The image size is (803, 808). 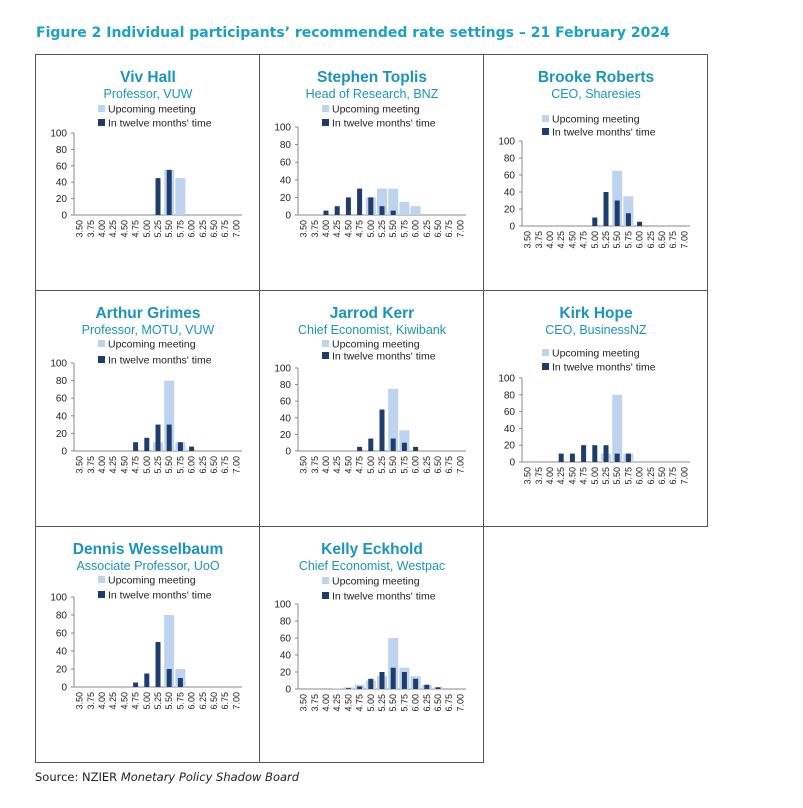 What do you see at coordinates (372, 549) in the screenshot?
I see `participant-name: Kelly Eckhold` at bounding box center [372, 549].